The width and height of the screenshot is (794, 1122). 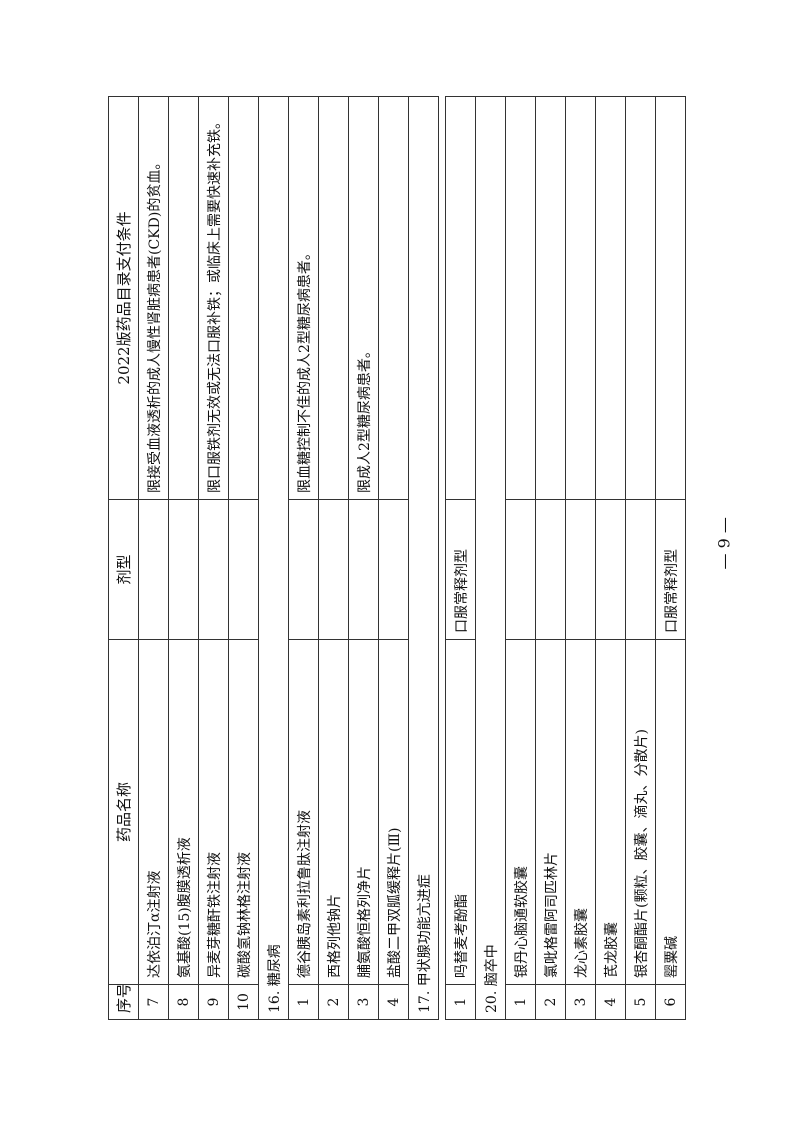 I want to click on cell-drug-name: 罂粟碱, so click(x=670, y=812).